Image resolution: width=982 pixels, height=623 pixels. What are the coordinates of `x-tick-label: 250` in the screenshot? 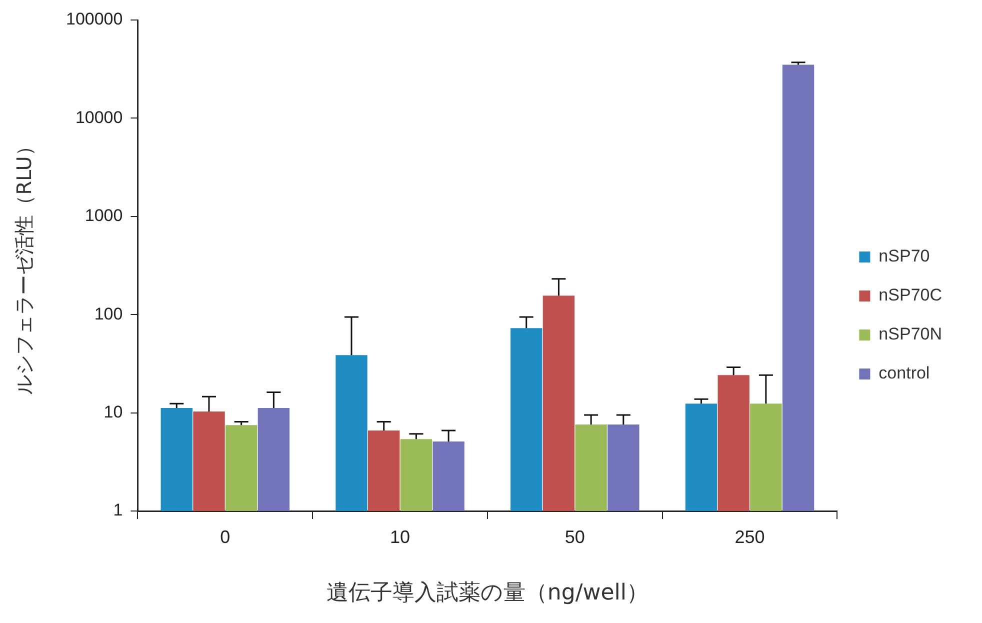 It's located at (749, 536).